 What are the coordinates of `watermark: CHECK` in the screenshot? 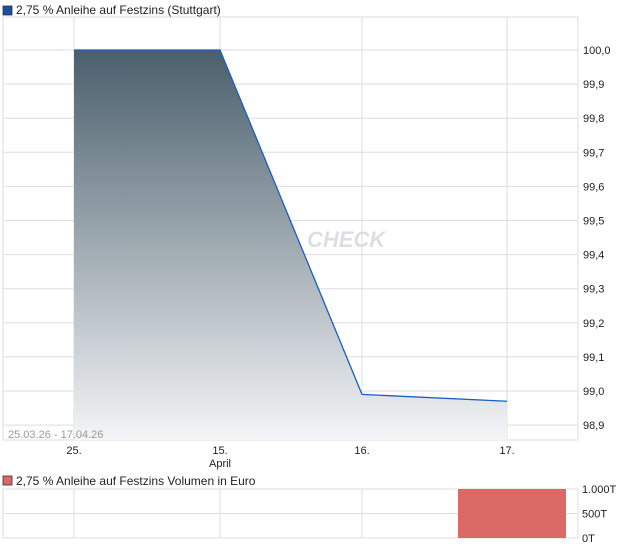 It's located at (347, 239).